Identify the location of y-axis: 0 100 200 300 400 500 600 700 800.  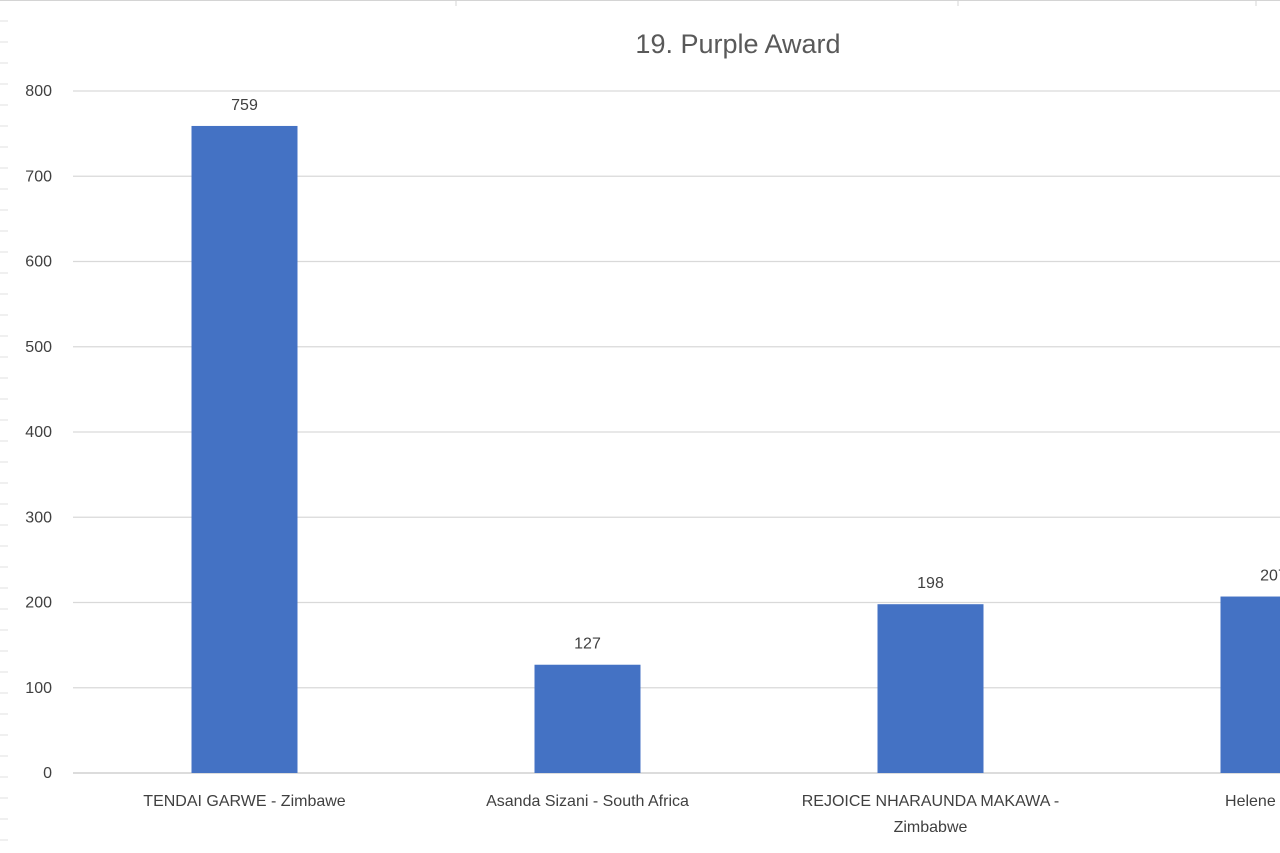
(38, 432).